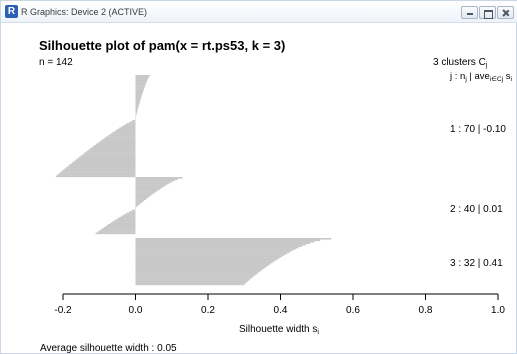  I want to click on legend-header-end: s, so click(507, 76).